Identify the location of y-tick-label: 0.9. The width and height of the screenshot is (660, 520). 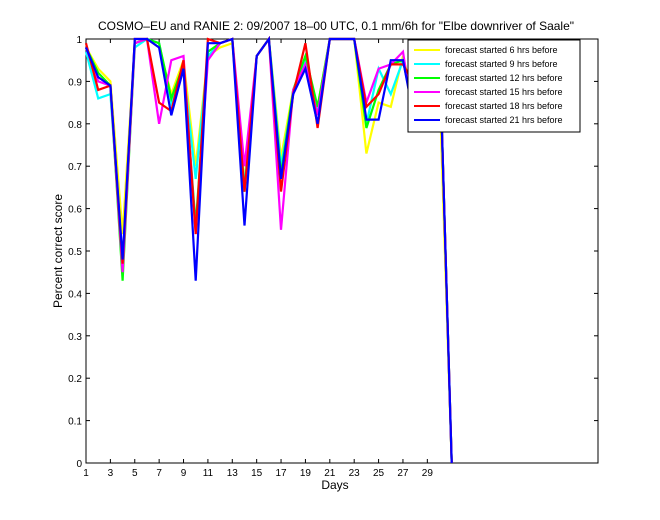
(75, 82).